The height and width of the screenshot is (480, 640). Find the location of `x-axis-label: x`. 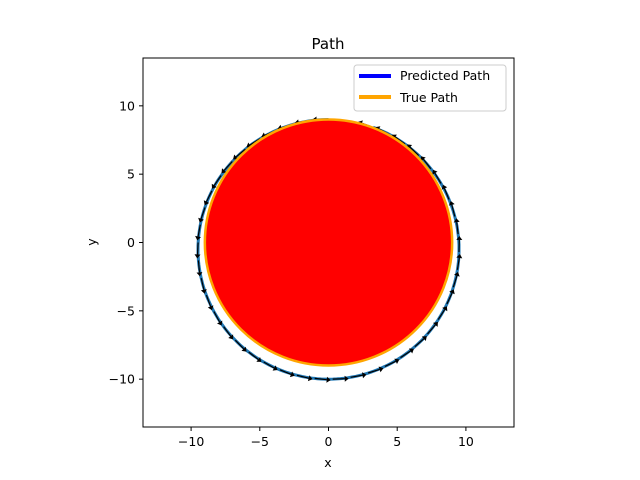

x-axis-label: x is located at coordinates (327, 462).